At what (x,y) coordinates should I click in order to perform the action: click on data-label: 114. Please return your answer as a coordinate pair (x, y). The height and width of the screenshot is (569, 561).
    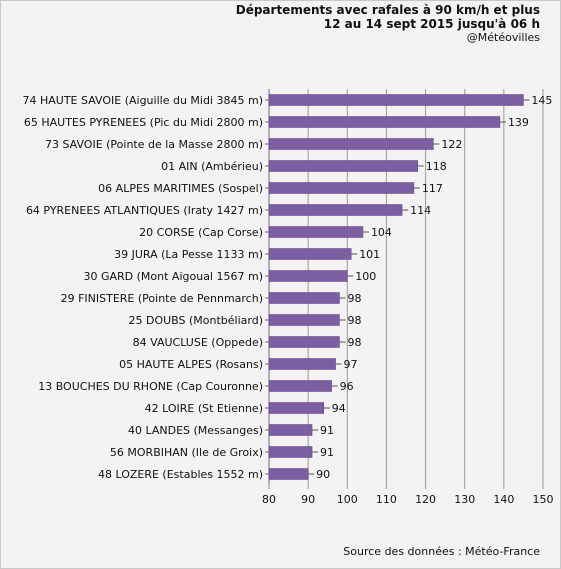
    Looking at the image, I should click on (420, 210).